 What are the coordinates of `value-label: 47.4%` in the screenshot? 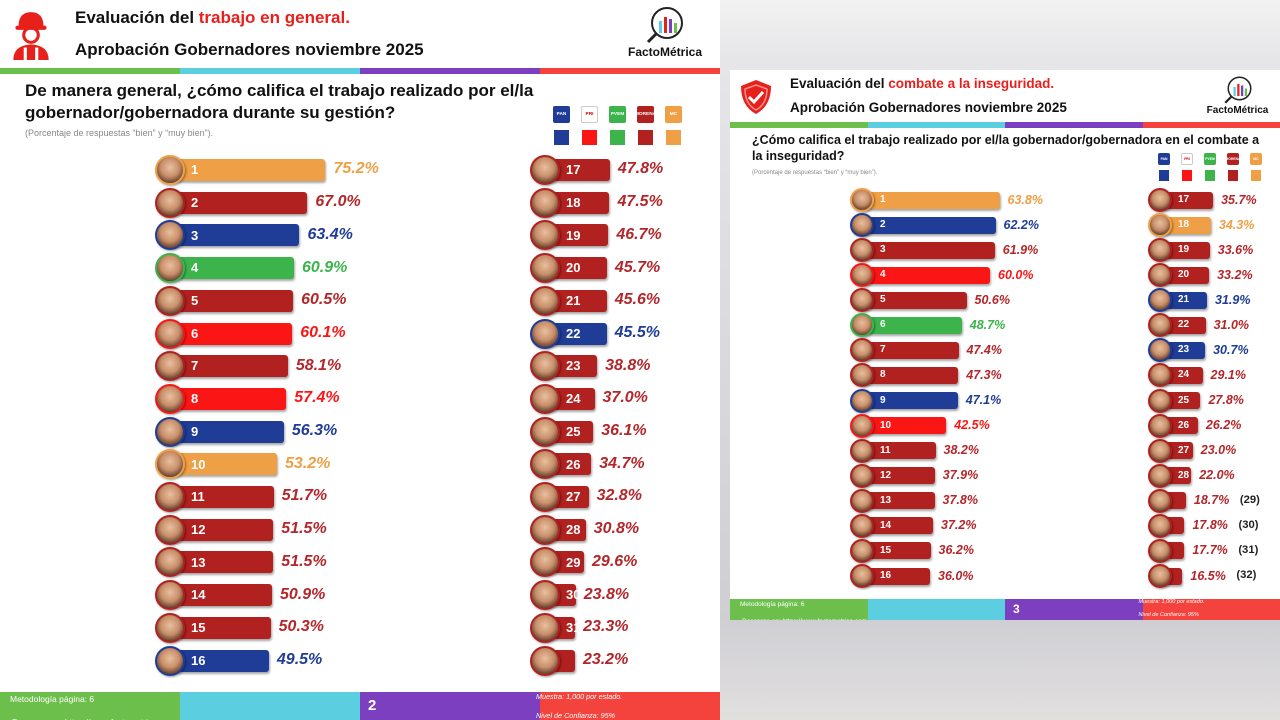 It's located at (984, 349).